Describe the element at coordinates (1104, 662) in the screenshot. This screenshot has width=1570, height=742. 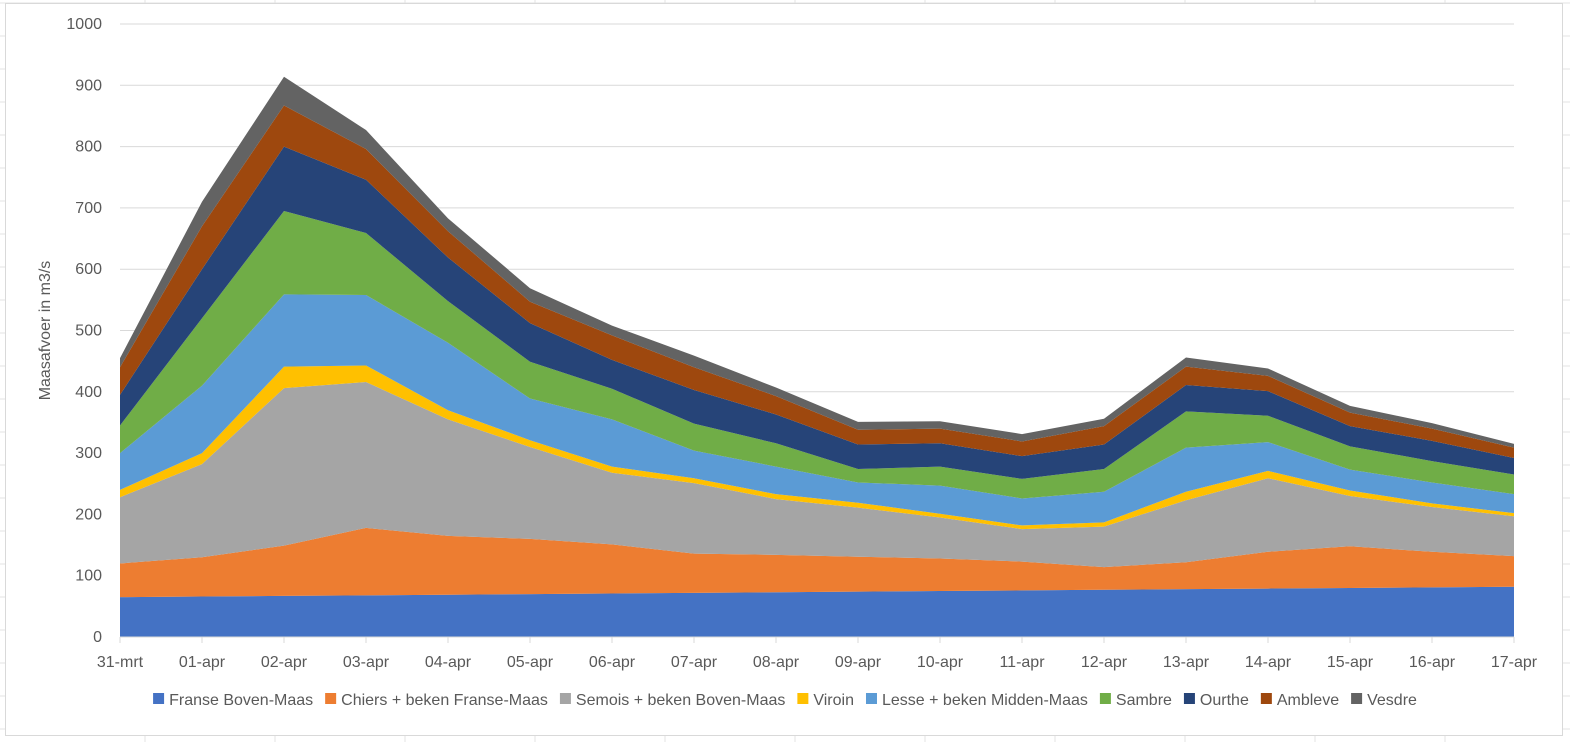
I see `x-tick-label: 12-apr` at that location.